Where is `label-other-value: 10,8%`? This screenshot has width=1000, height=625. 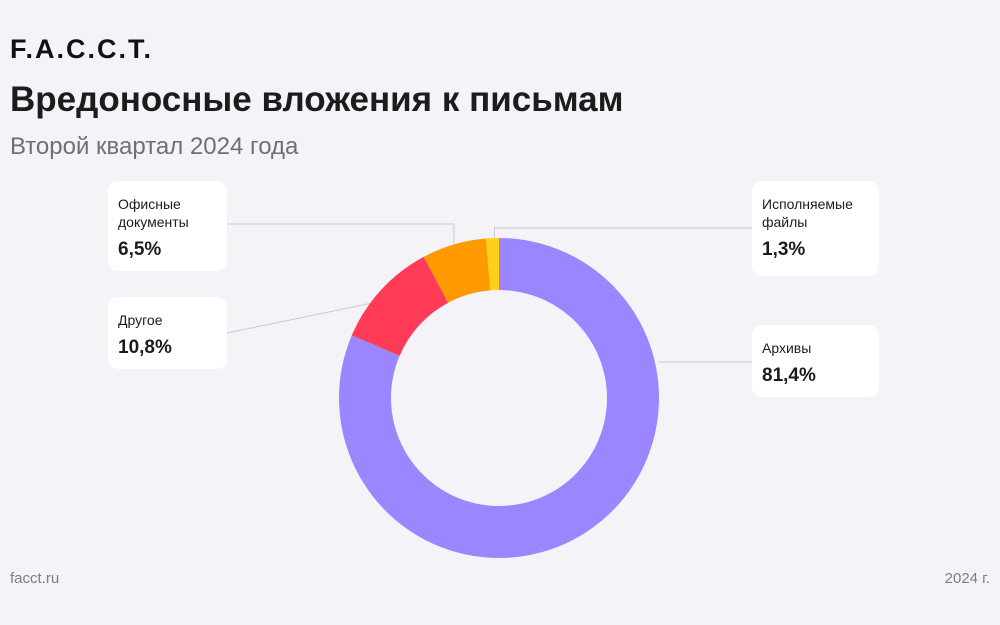 label-other-value: 10,8% is located at coordinates (145, 347).